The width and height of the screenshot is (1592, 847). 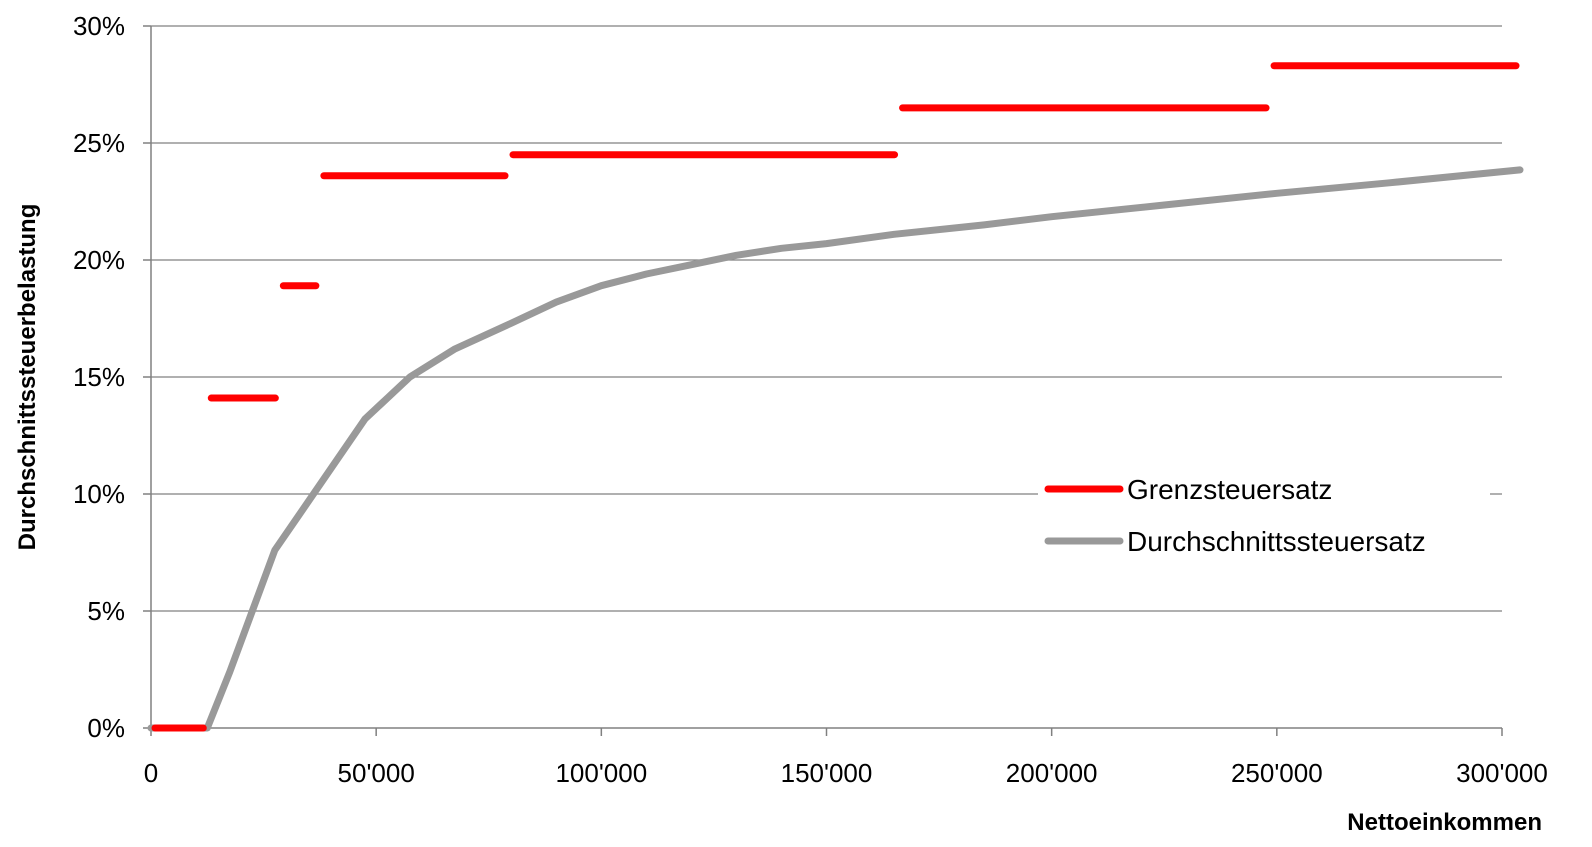 I want to click on x-tick-label-3: 150'000, so click(x=827, y=773).